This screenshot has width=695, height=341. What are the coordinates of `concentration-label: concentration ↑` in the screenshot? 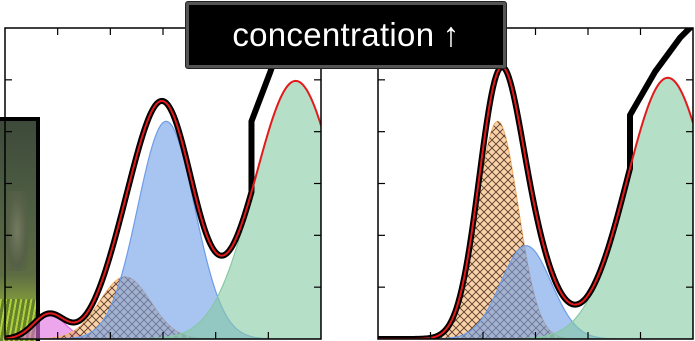 It's located at (346, 35).